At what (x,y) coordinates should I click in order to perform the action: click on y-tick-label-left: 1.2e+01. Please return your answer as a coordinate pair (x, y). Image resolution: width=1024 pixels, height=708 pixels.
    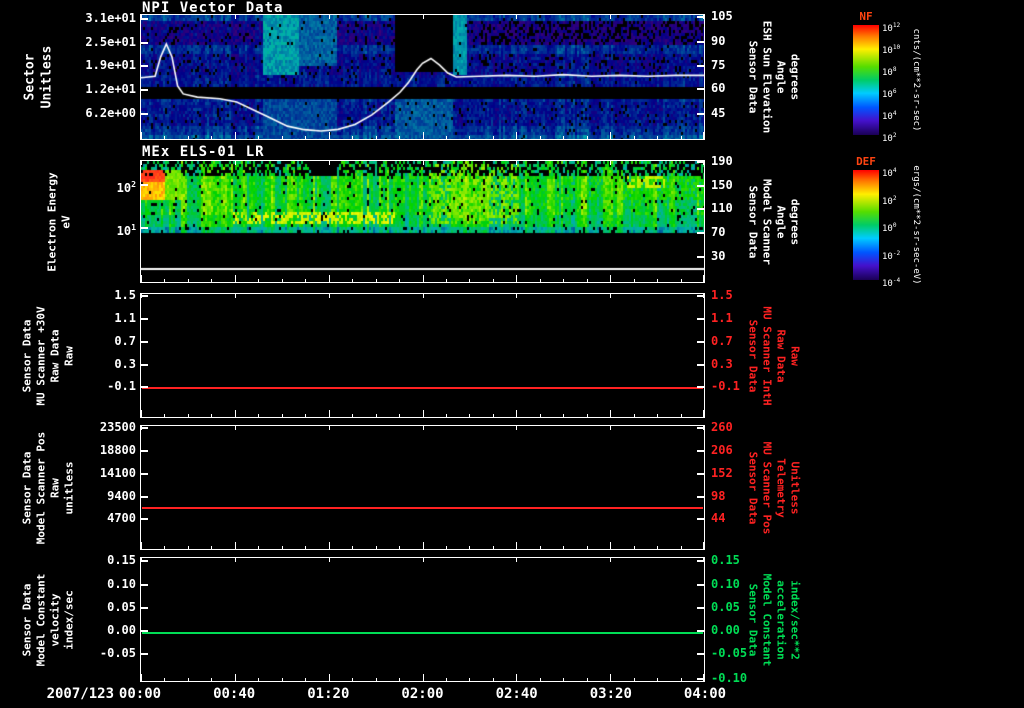
    Looking at the image, I should click on (110, 89).